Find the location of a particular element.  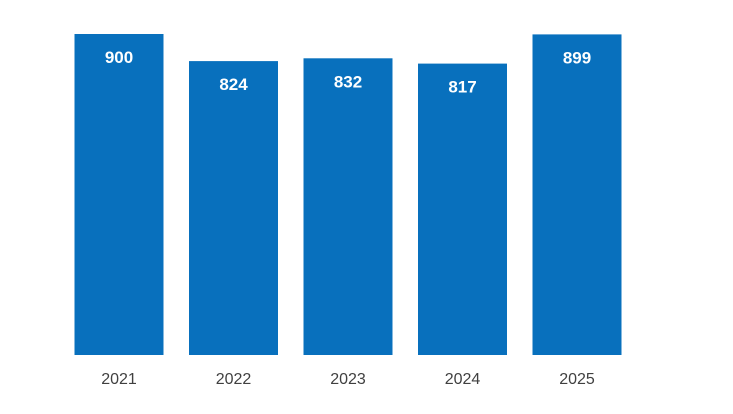

bar-value-label-2024: 817 is located at coordinates (462, 87).